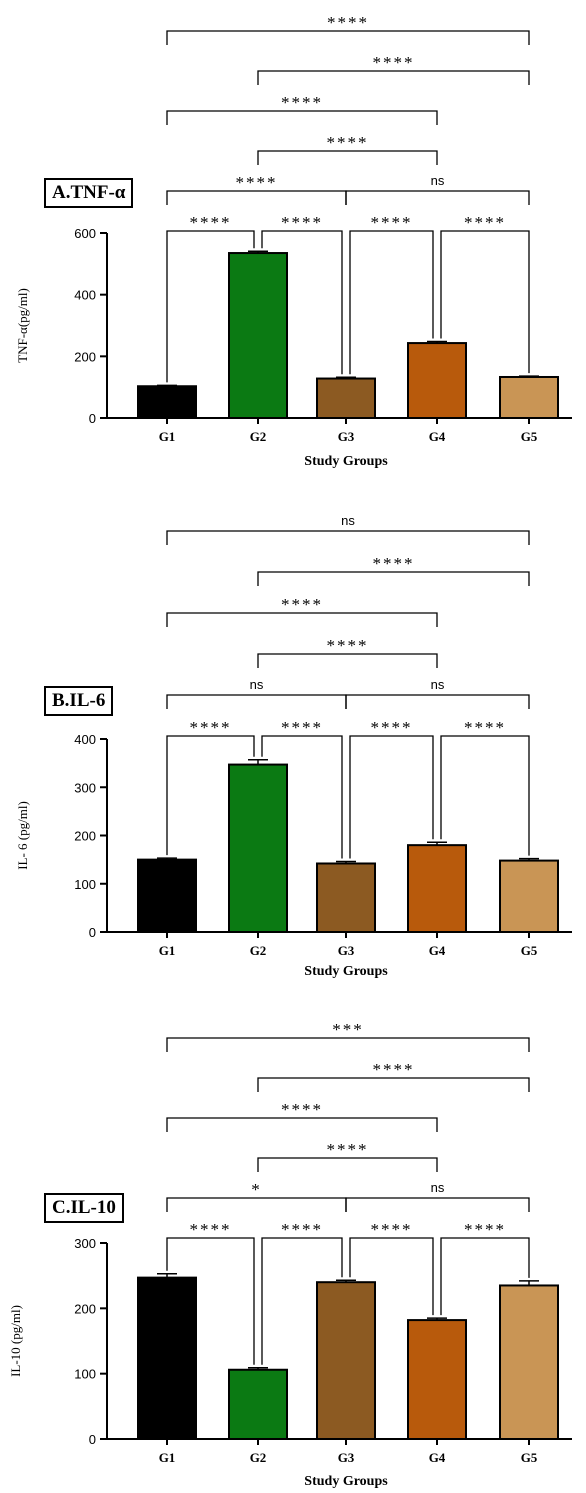  What do you see at coordinates (84, 1208) in the screenshot?
I see `panel-label-il10: C.IL-10` at bounding box center [84, 1208].